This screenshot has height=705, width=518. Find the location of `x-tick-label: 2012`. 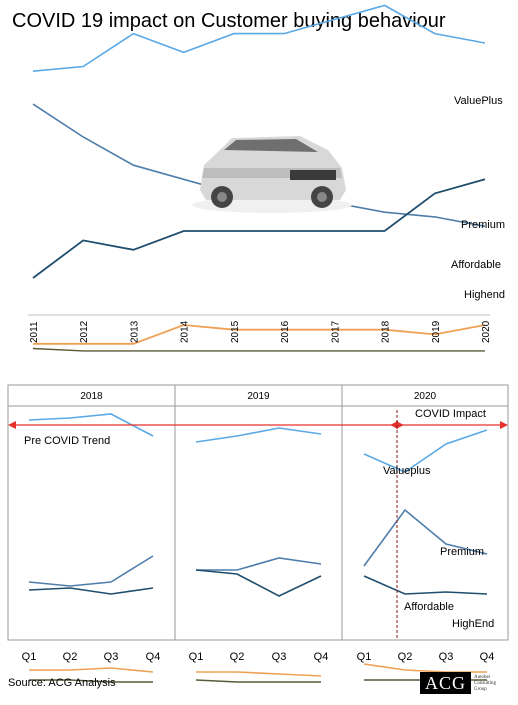

x-tick-label: 2012 is located at coordinates (84, 331).